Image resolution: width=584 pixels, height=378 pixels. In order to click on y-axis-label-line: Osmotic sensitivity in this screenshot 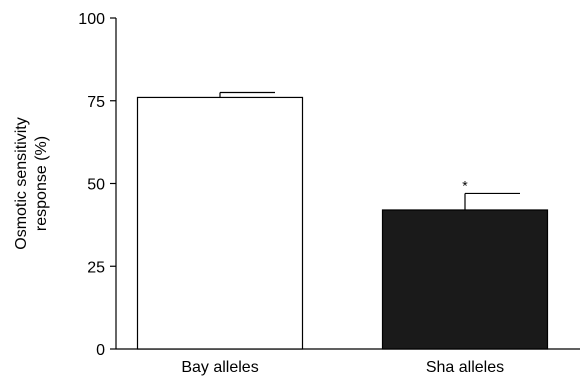, I will do `click(21, 183)`.